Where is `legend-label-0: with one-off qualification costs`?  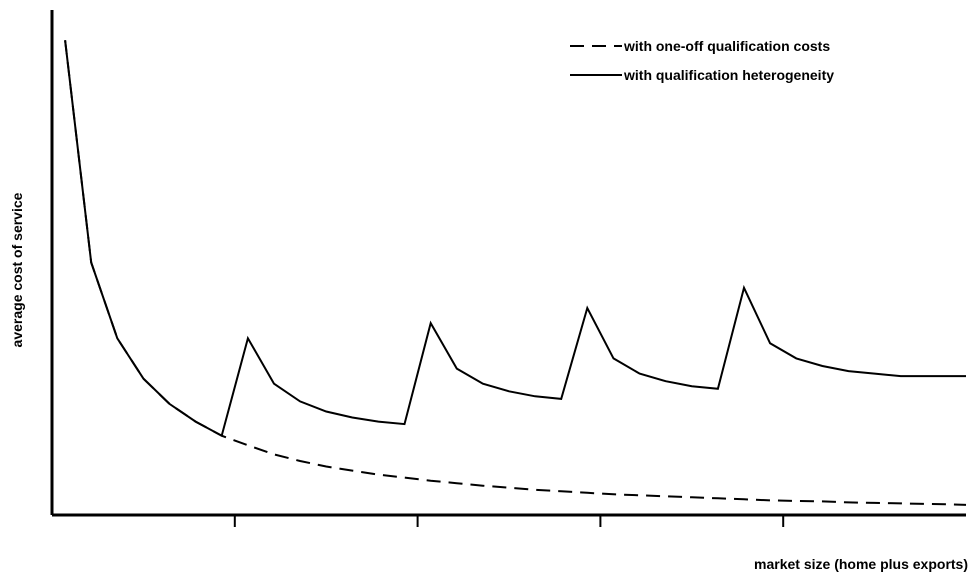 legend-label-0: with one-off qualification costs is located at coordinates (726, 46).